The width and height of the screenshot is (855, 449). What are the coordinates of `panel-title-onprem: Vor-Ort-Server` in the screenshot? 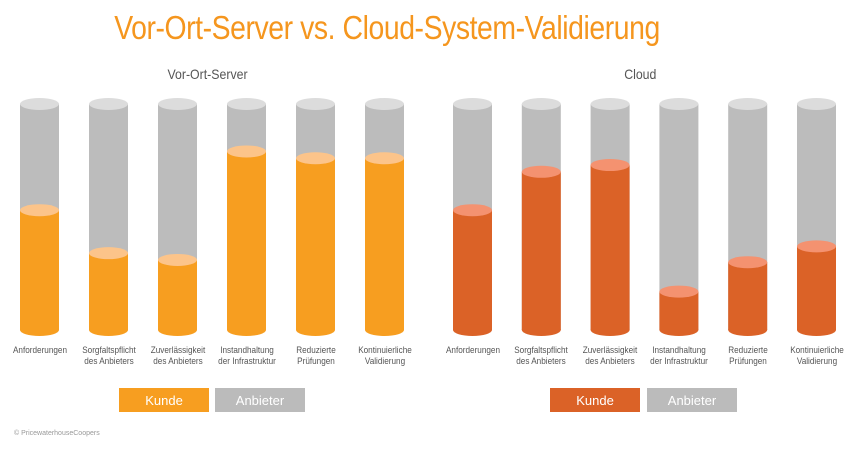 It's located at (207, 74).